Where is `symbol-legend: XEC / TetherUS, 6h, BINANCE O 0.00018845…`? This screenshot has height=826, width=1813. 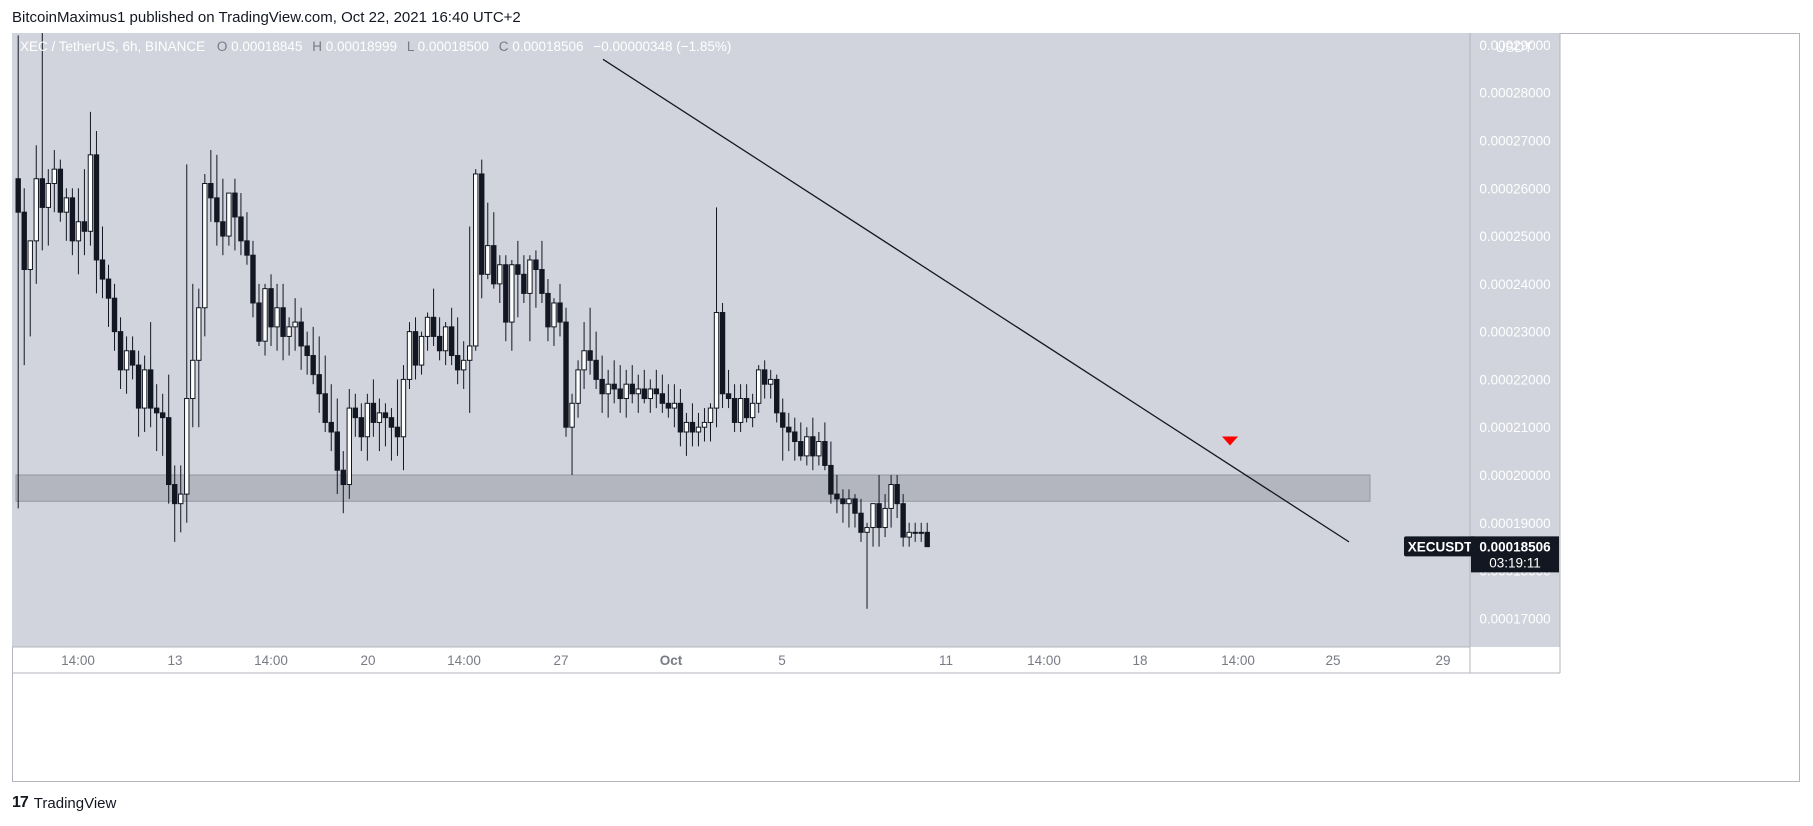 symbol-legend: XEC / TetherUS, 6h, BINANCE O 0.00018845… is located at coordinates (375, 46).